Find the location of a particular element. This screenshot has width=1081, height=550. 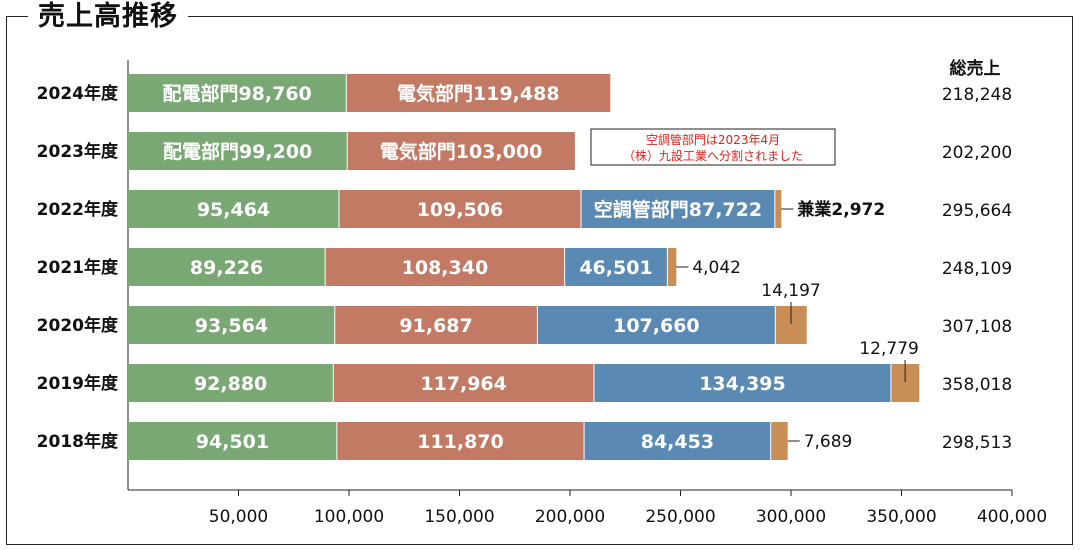

bar-value-label: 84,453 is located at coordinates (677, 442).